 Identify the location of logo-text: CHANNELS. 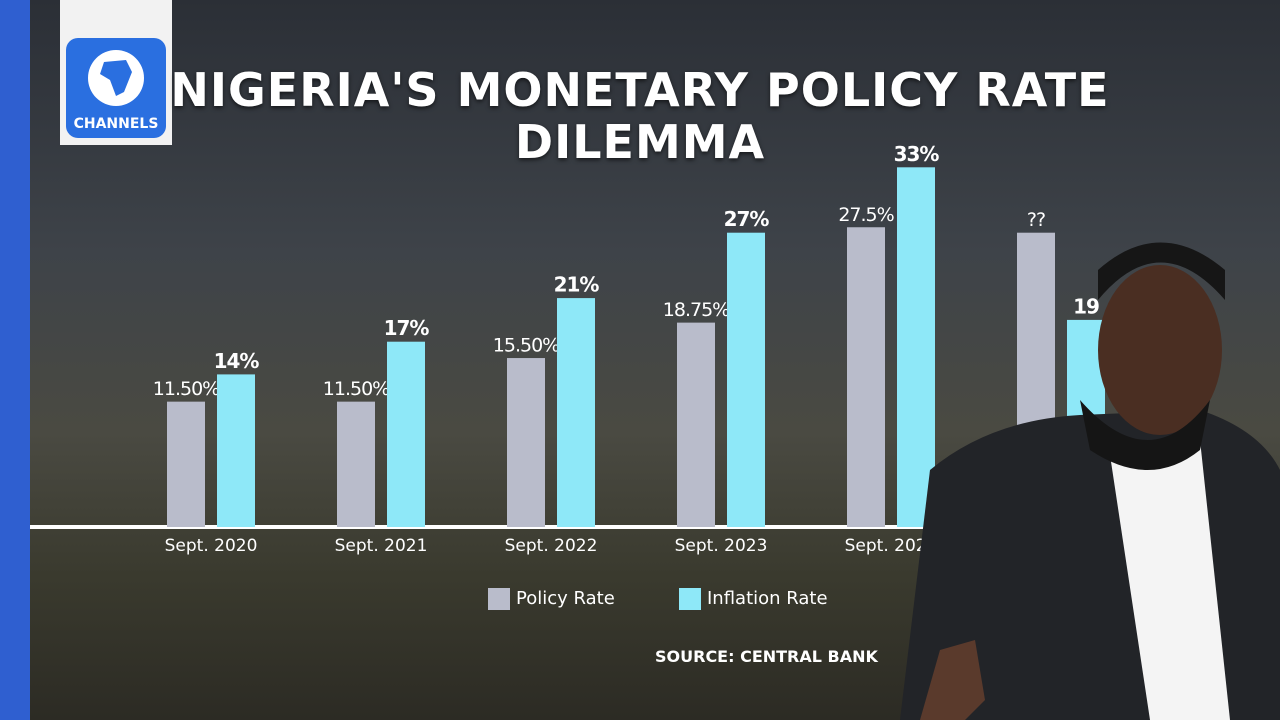
(116, 124).